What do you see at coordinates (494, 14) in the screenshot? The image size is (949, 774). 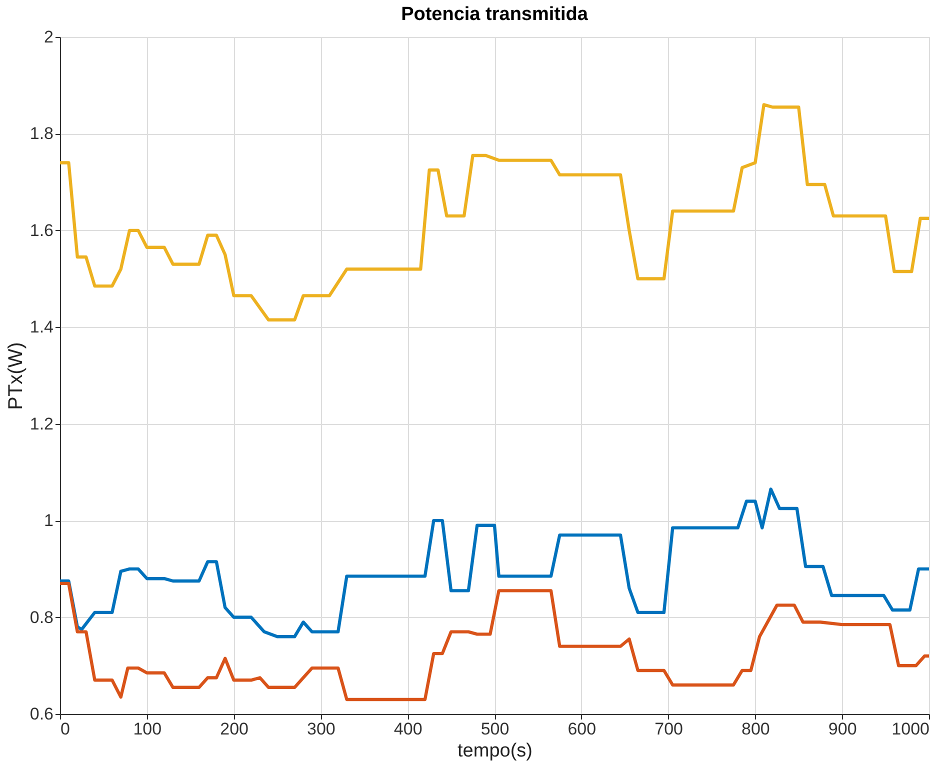 I see `chart-title: Potencia transmitida` at bounding box center [494, 14].